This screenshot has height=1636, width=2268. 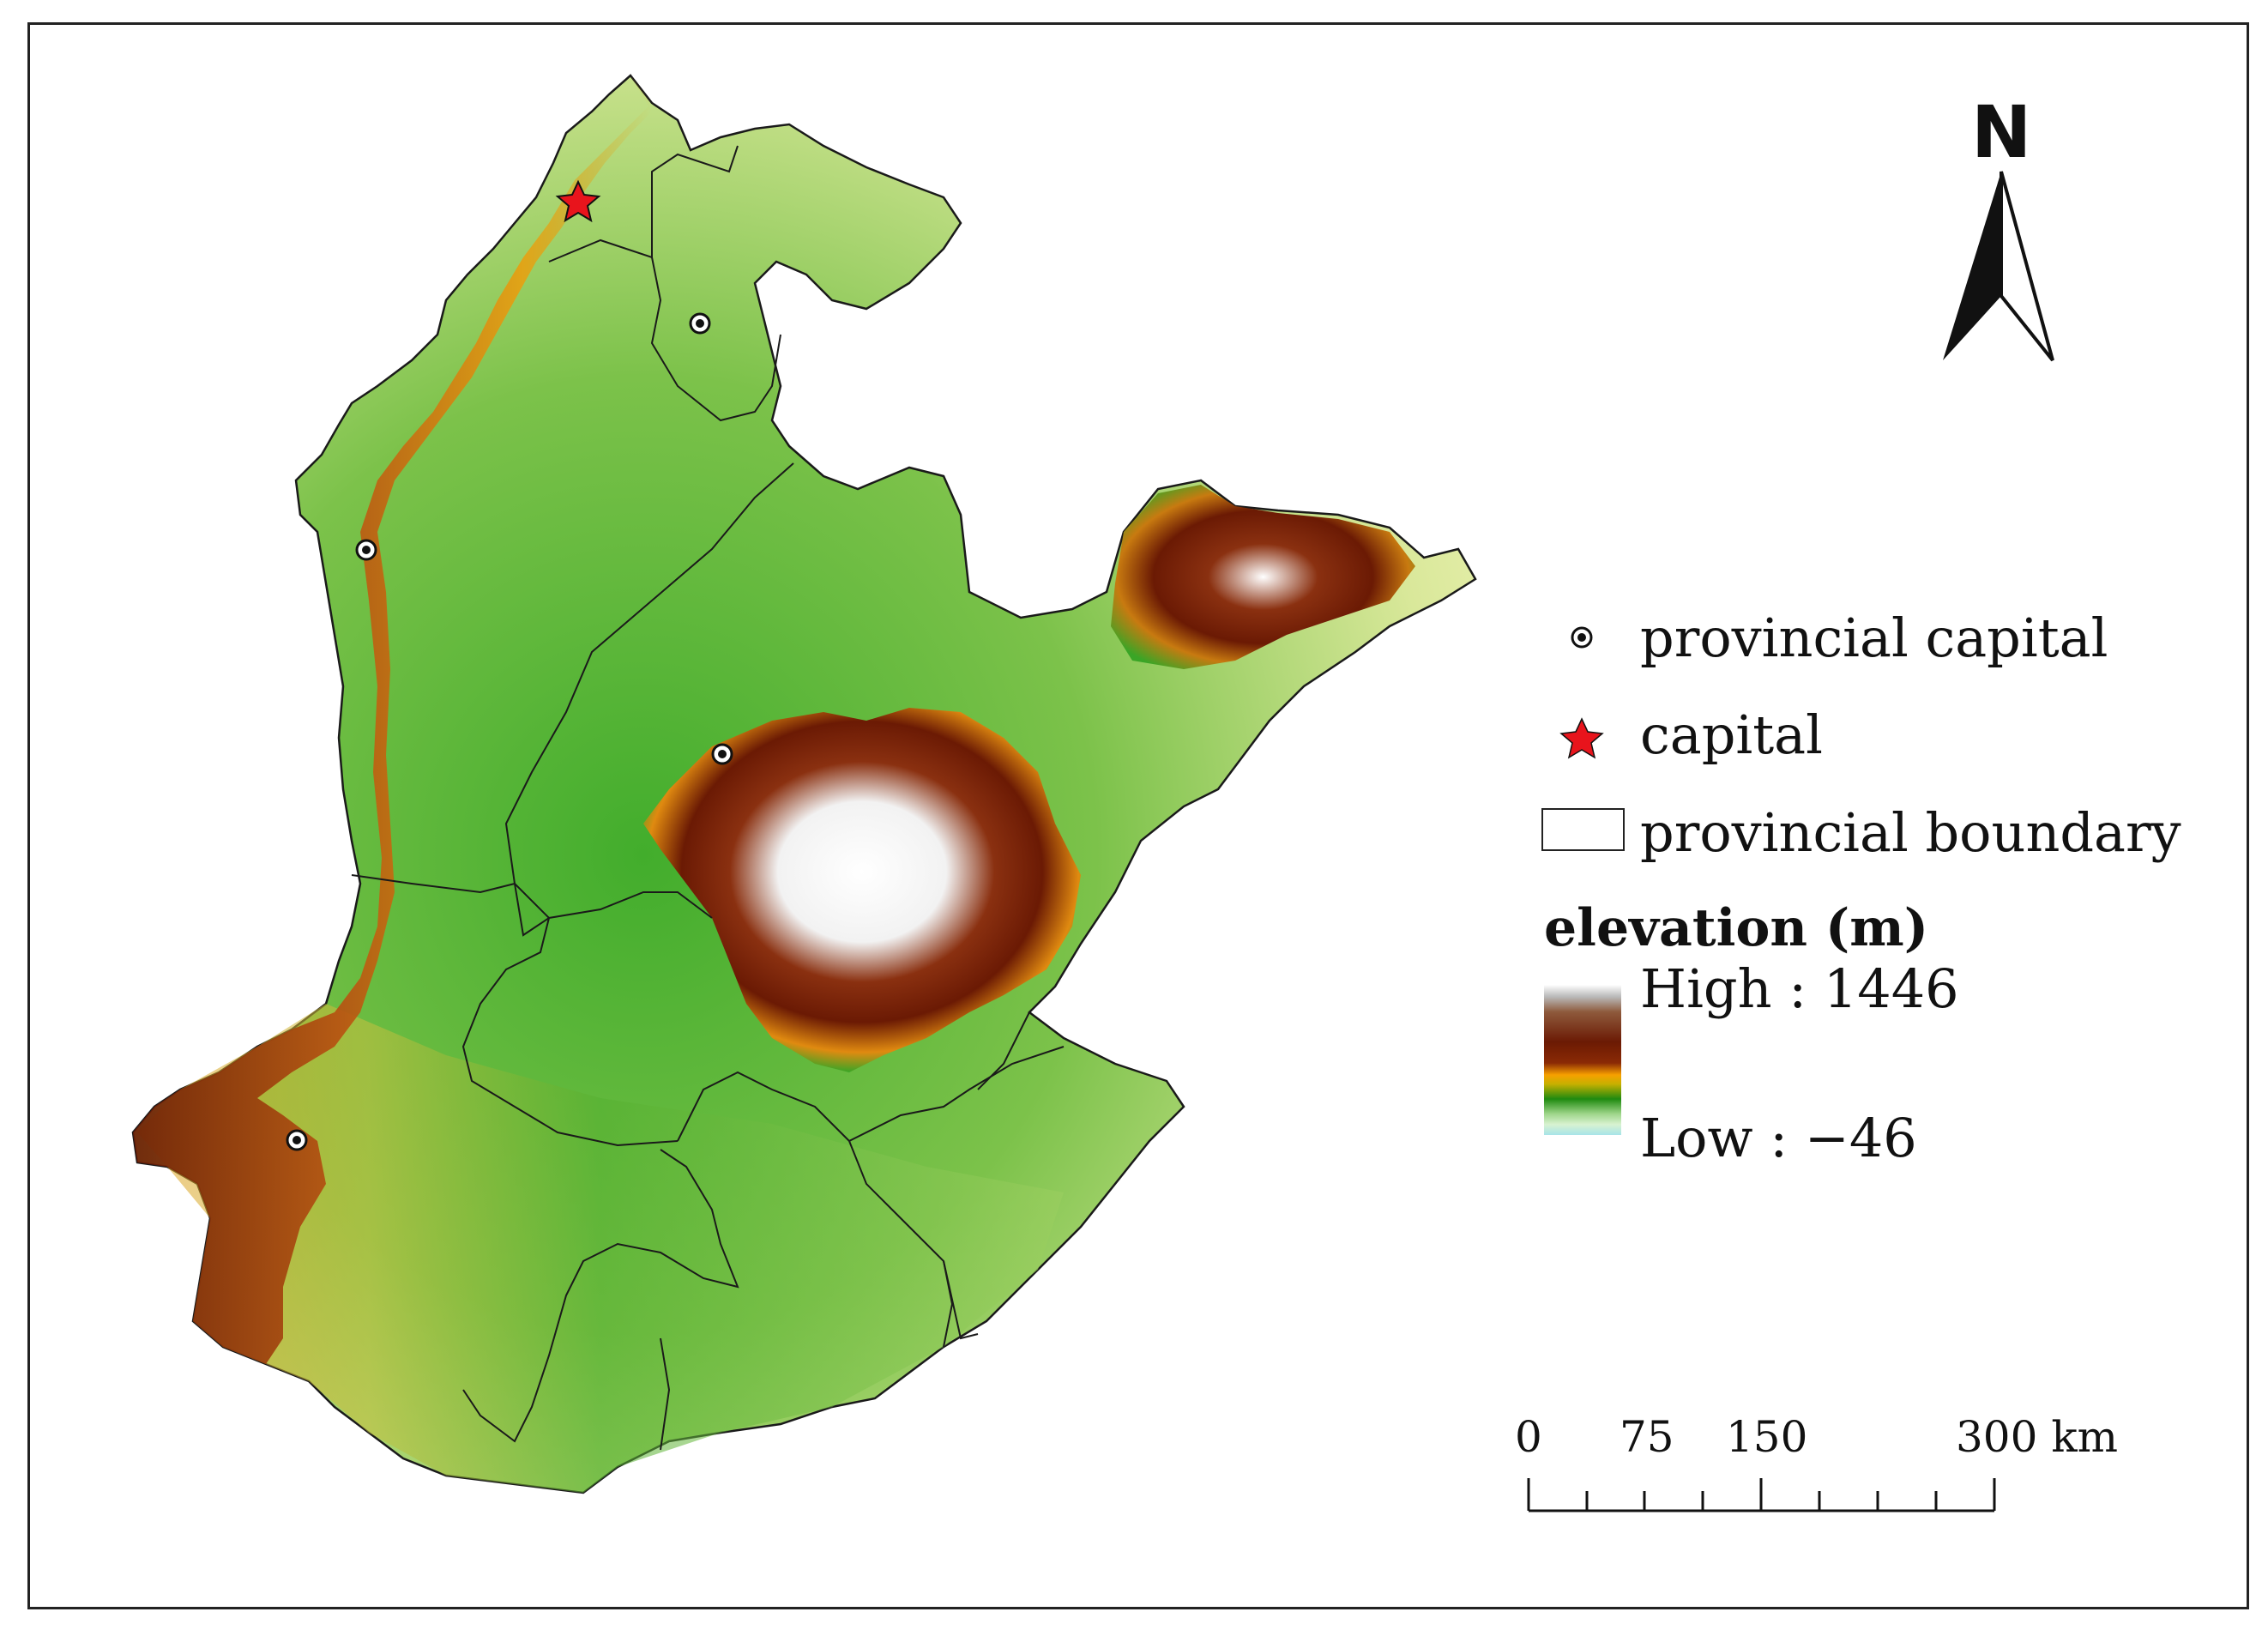 What do you see at coordinates (1767, 1437) in the screenshot?
I see `scale-label-150: 150` at bounding box center [1767, 1437].